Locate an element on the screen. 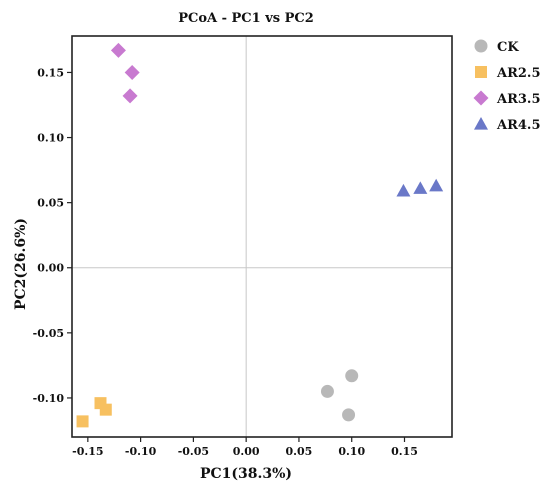 Image resolution: width=550 pixels, height=496 pixels. y-tick-label: 0.10 is located at coordinates (50, 138).